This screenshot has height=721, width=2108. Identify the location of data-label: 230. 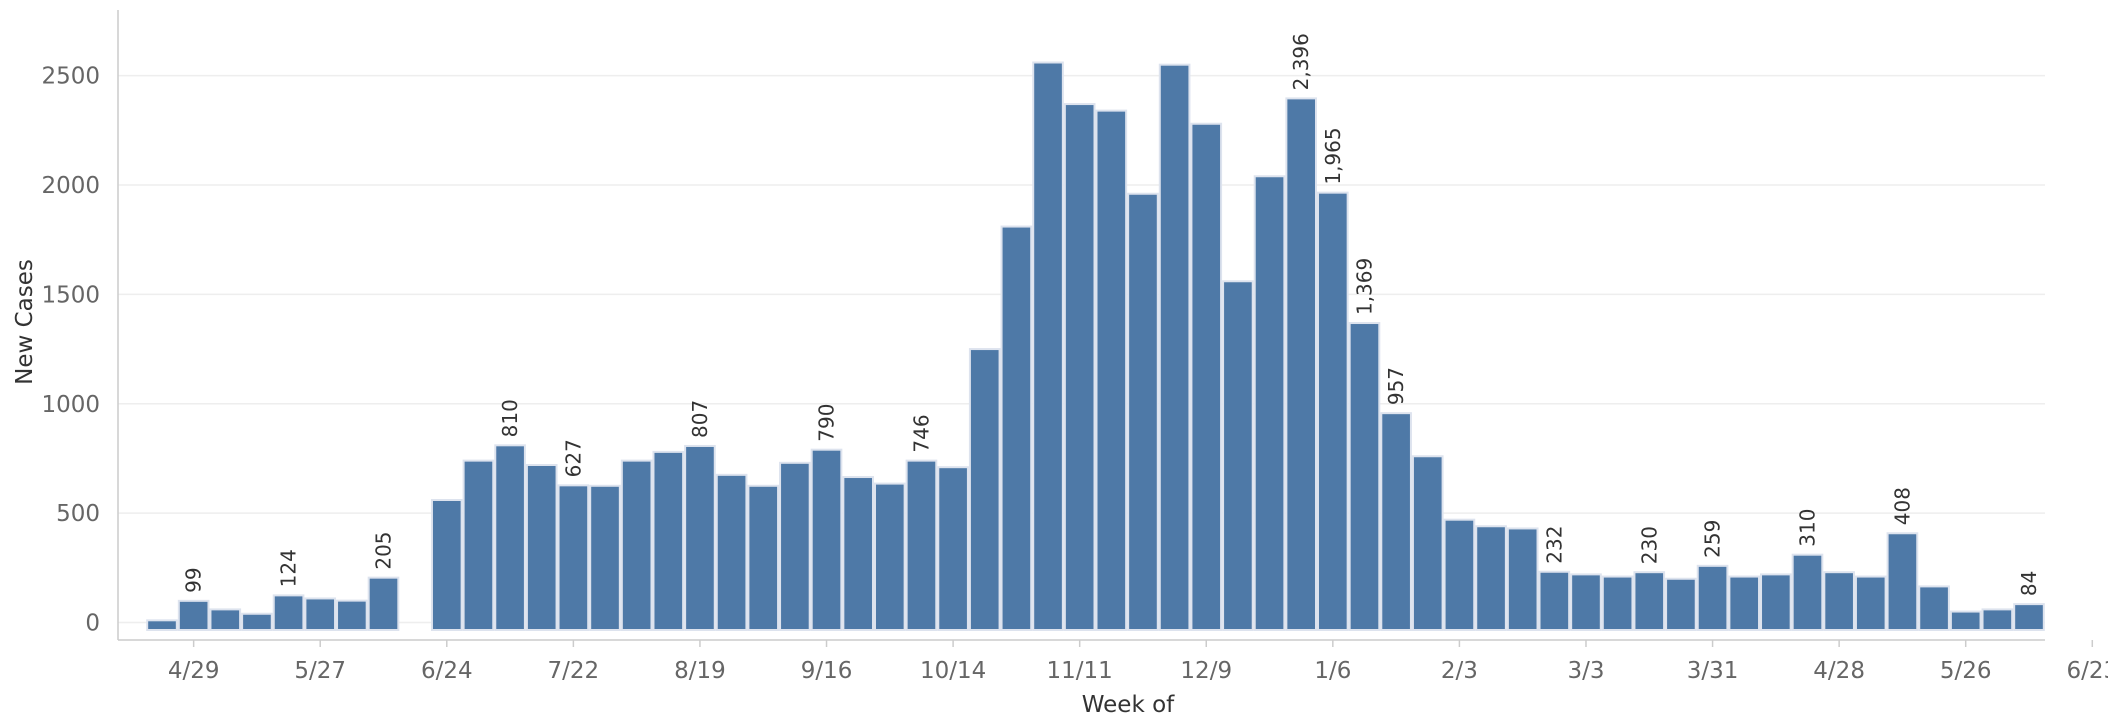
(1649, 545).